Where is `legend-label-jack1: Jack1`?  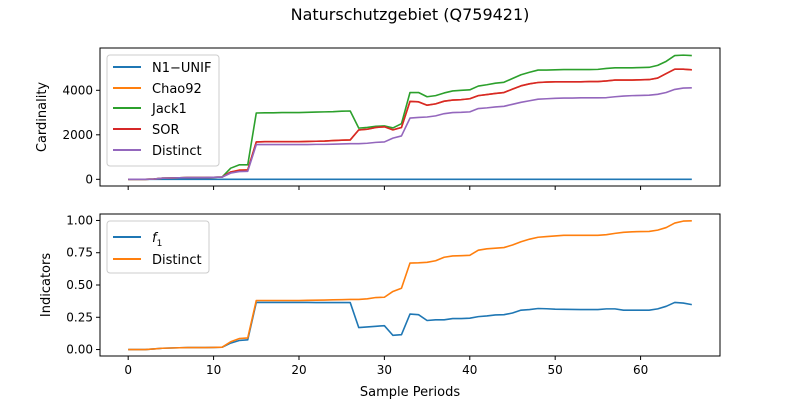 legend-label-jack1: Jack1 is located at coordinates (169, 109).